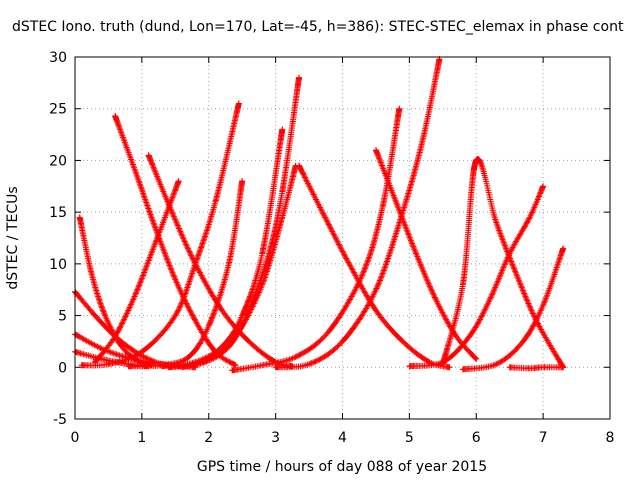 This screenshot has height=480, width=640. What do you see at coordinates (58, 265) in the screenshot?
I see `y-tick-label: 10` at bounding box center [58, 265].